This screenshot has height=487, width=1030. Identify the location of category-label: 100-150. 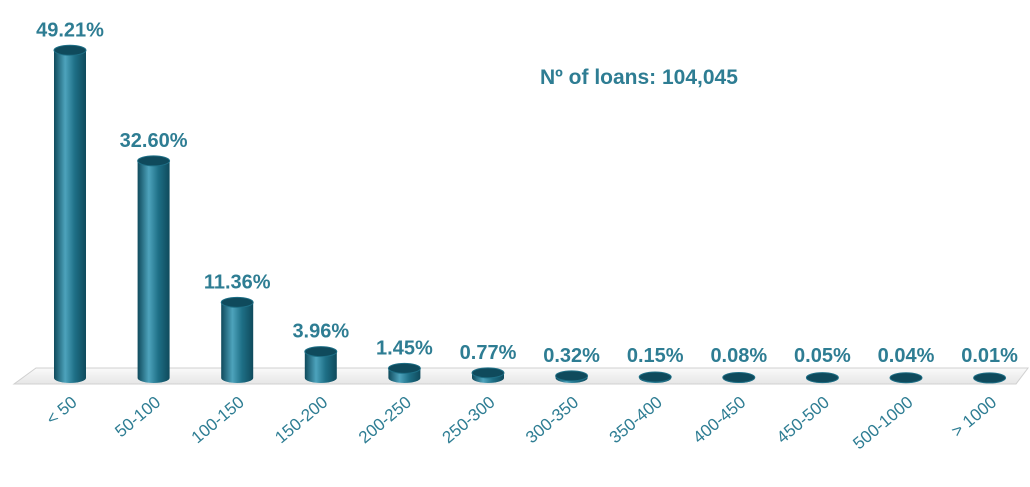
(218, 420).